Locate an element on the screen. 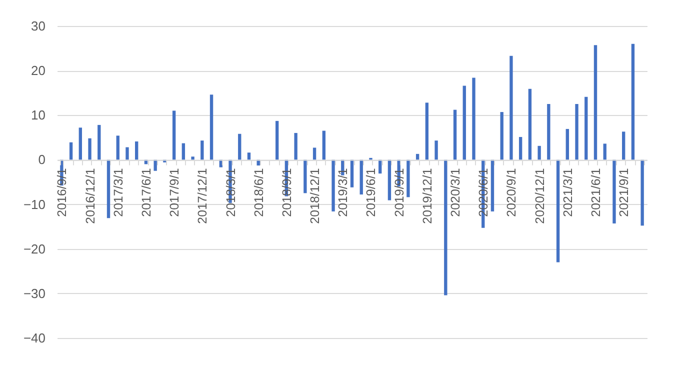 The height and width of the screenshot is (367, 676). x-tick-label: 2016/12/1 is located at coordinates (90, 196).